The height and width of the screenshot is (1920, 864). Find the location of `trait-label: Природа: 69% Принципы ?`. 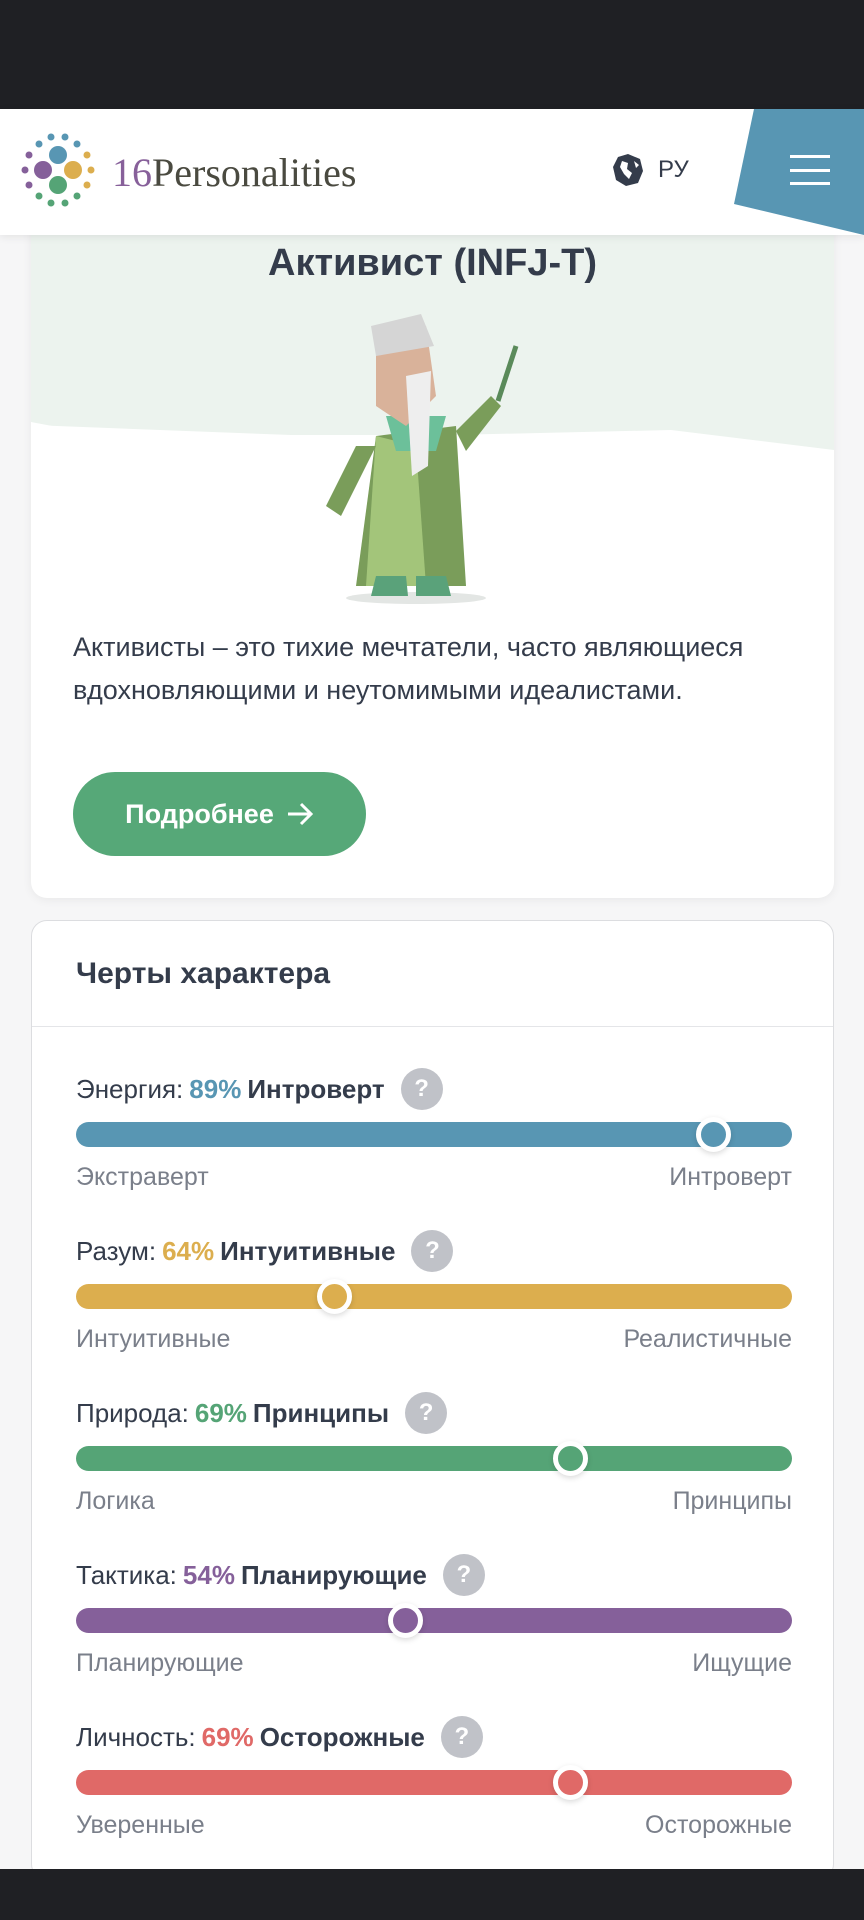

trait-label: Природа: 69% Принципы ? is located at coordinates (434, 1413).